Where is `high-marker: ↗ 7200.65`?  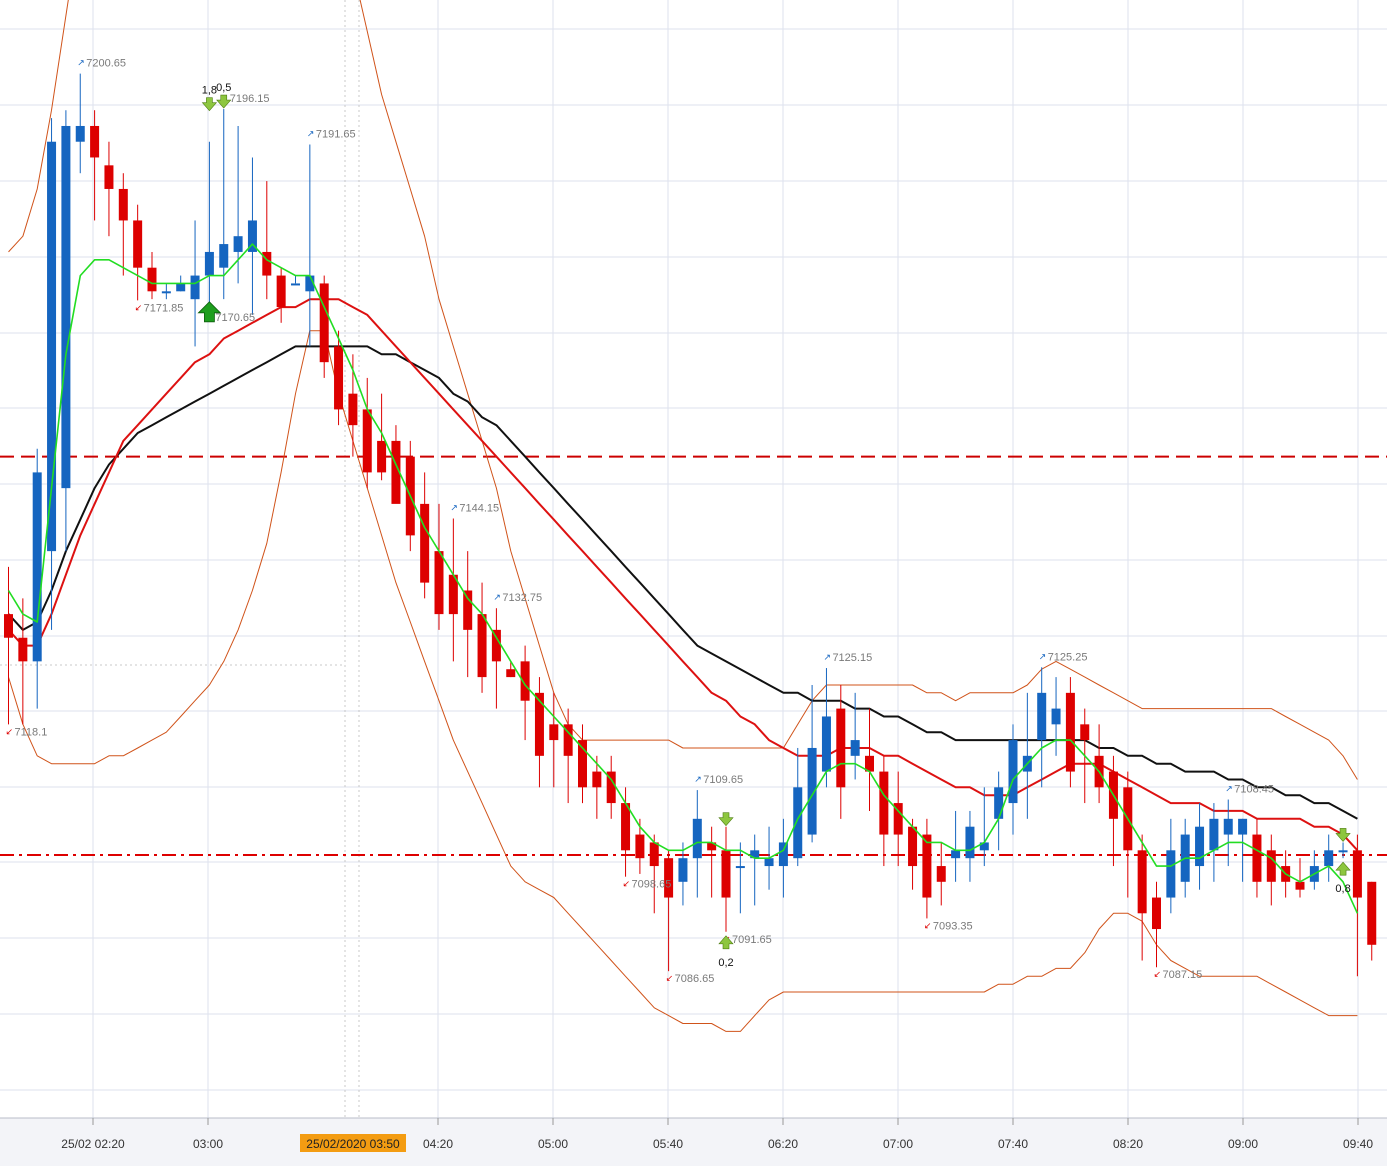 high-marker: ↗ 7200.65 is located at coordinates (101, 64).